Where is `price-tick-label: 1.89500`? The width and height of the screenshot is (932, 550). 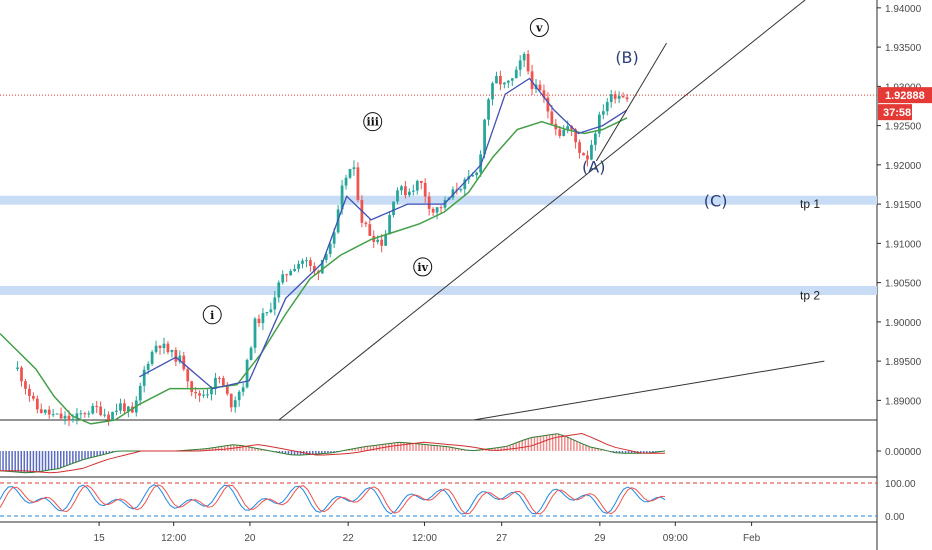
price-tick-label: 1.89500 is located at coordinates (903, 362).